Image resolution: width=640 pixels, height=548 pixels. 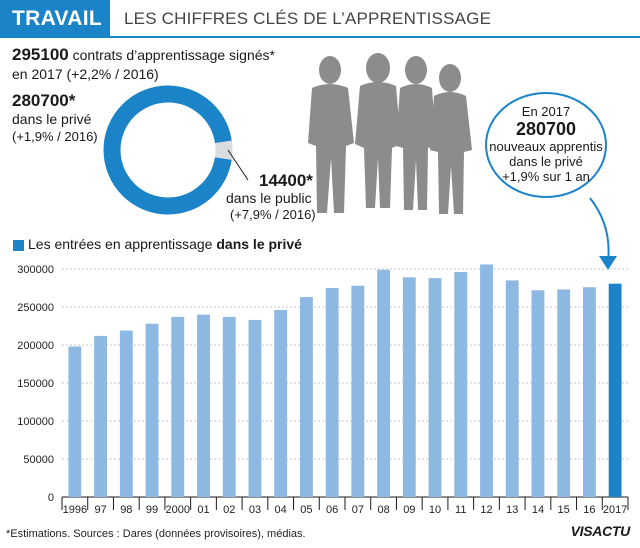 I want to click on x-tick-label: 98, so click(x=126, y=510).